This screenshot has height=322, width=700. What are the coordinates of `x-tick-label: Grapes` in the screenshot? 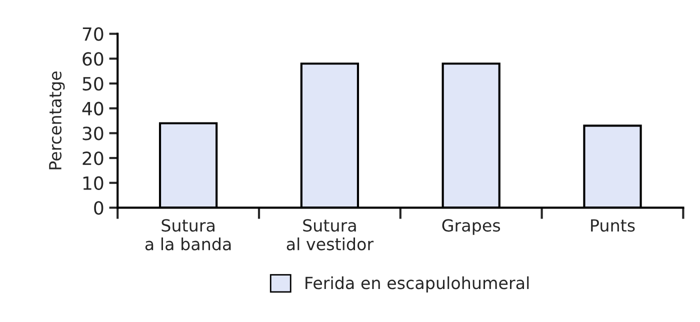 It's located at (471, 227).